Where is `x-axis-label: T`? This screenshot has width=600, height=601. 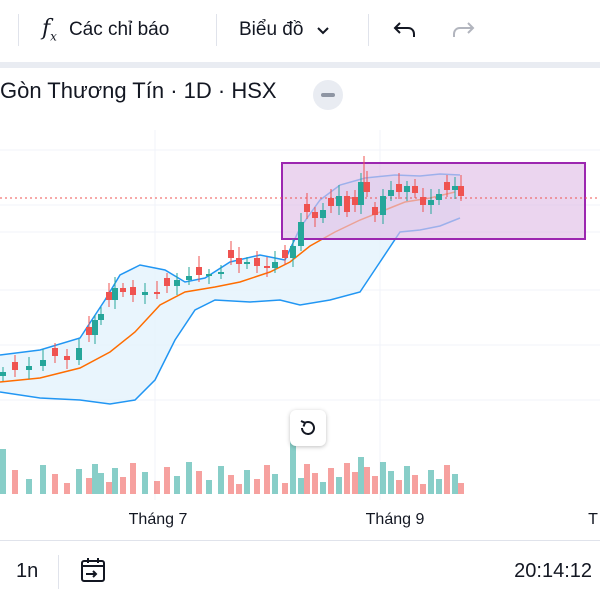
x-axis-label: T is located at coordinates (593, 519).